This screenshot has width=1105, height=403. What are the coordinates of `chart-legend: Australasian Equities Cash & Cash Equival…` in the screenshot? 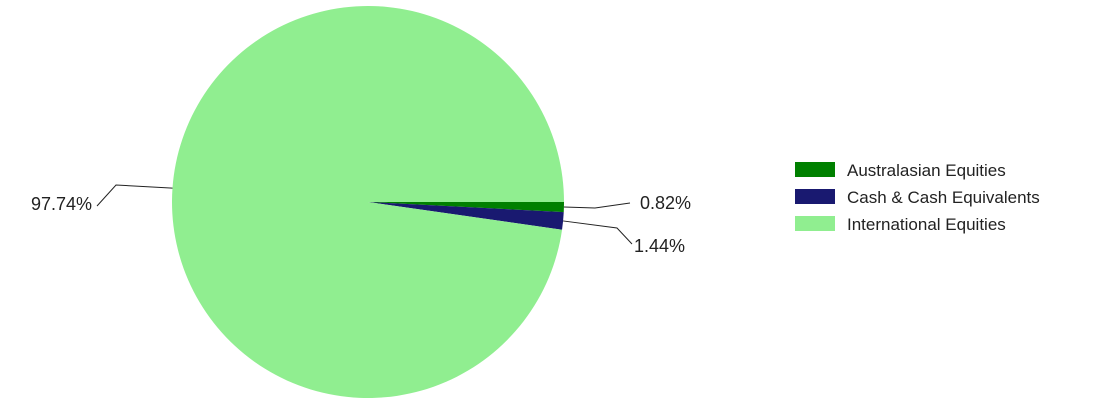 It's located at (917, 197).